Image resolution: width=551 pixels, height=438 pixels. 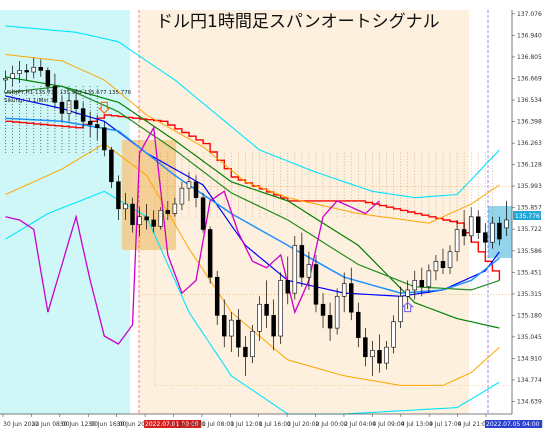 What do you see at coordinates (172, 424) in the screenshot?
I see `time-tick-label: 2022.07.01 00:00` at bounding box center [172, 424].